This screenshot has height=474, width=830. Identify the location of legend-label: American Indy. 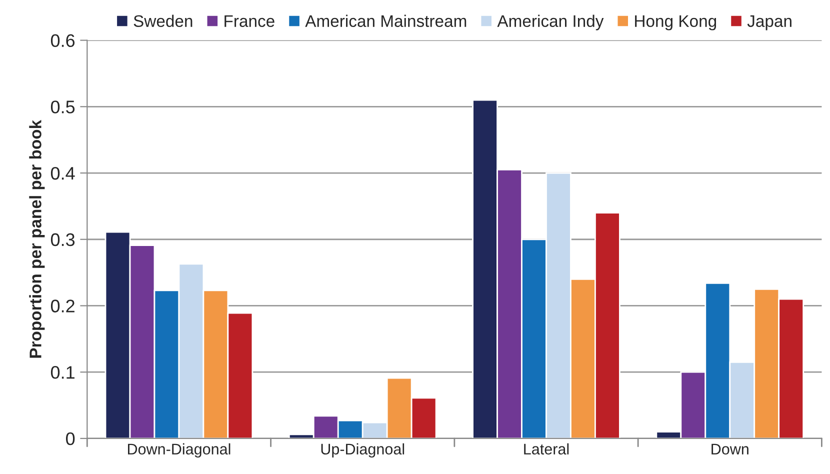
(550, 22).